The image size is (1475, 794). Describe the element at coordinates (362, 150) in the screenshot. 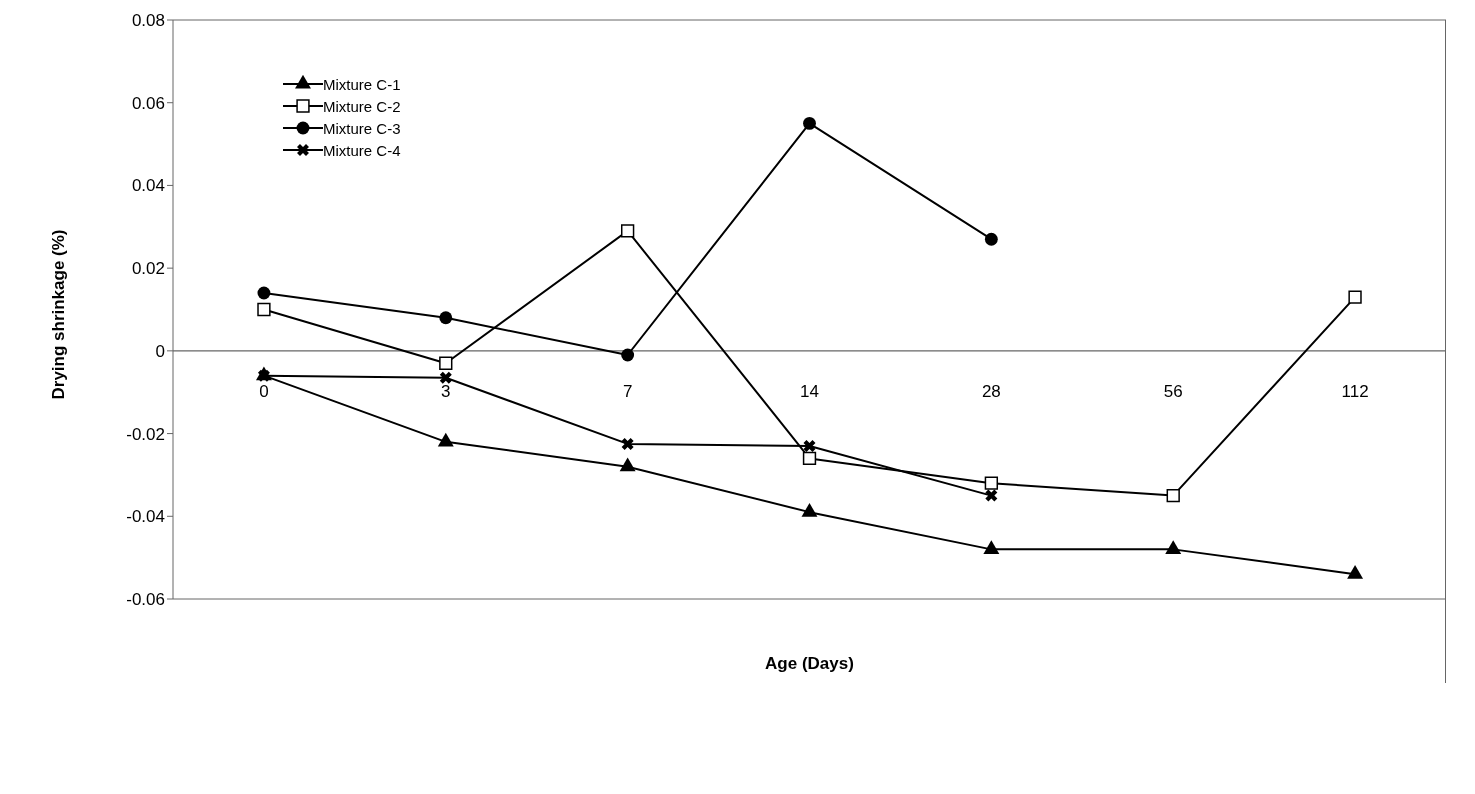

I see `legend-label: Mixture C-4` at that location.